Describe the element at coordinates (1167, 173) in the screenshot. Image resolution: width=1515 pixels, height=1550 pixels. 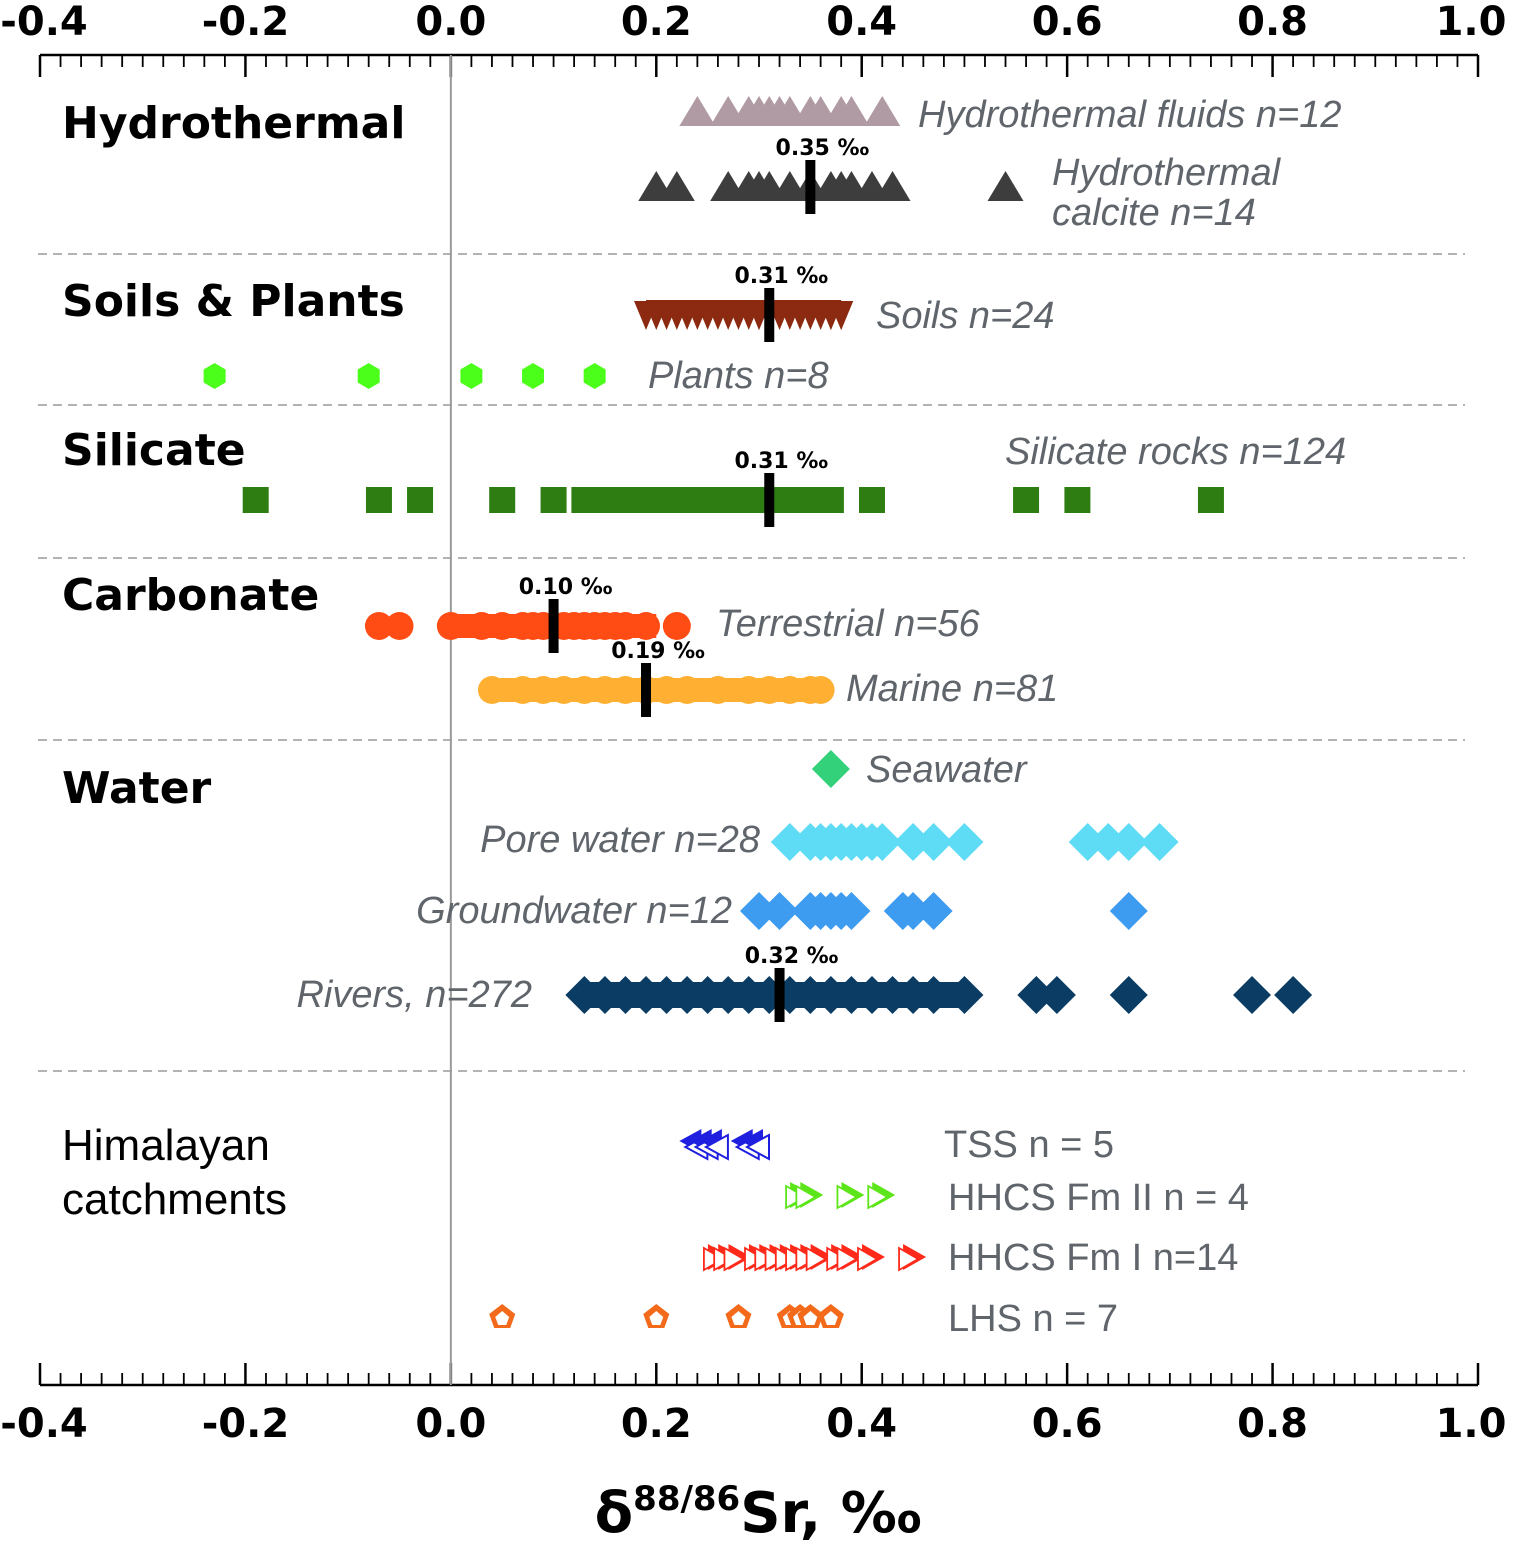
I see `series-label-line: Hydrothermal` at that location.